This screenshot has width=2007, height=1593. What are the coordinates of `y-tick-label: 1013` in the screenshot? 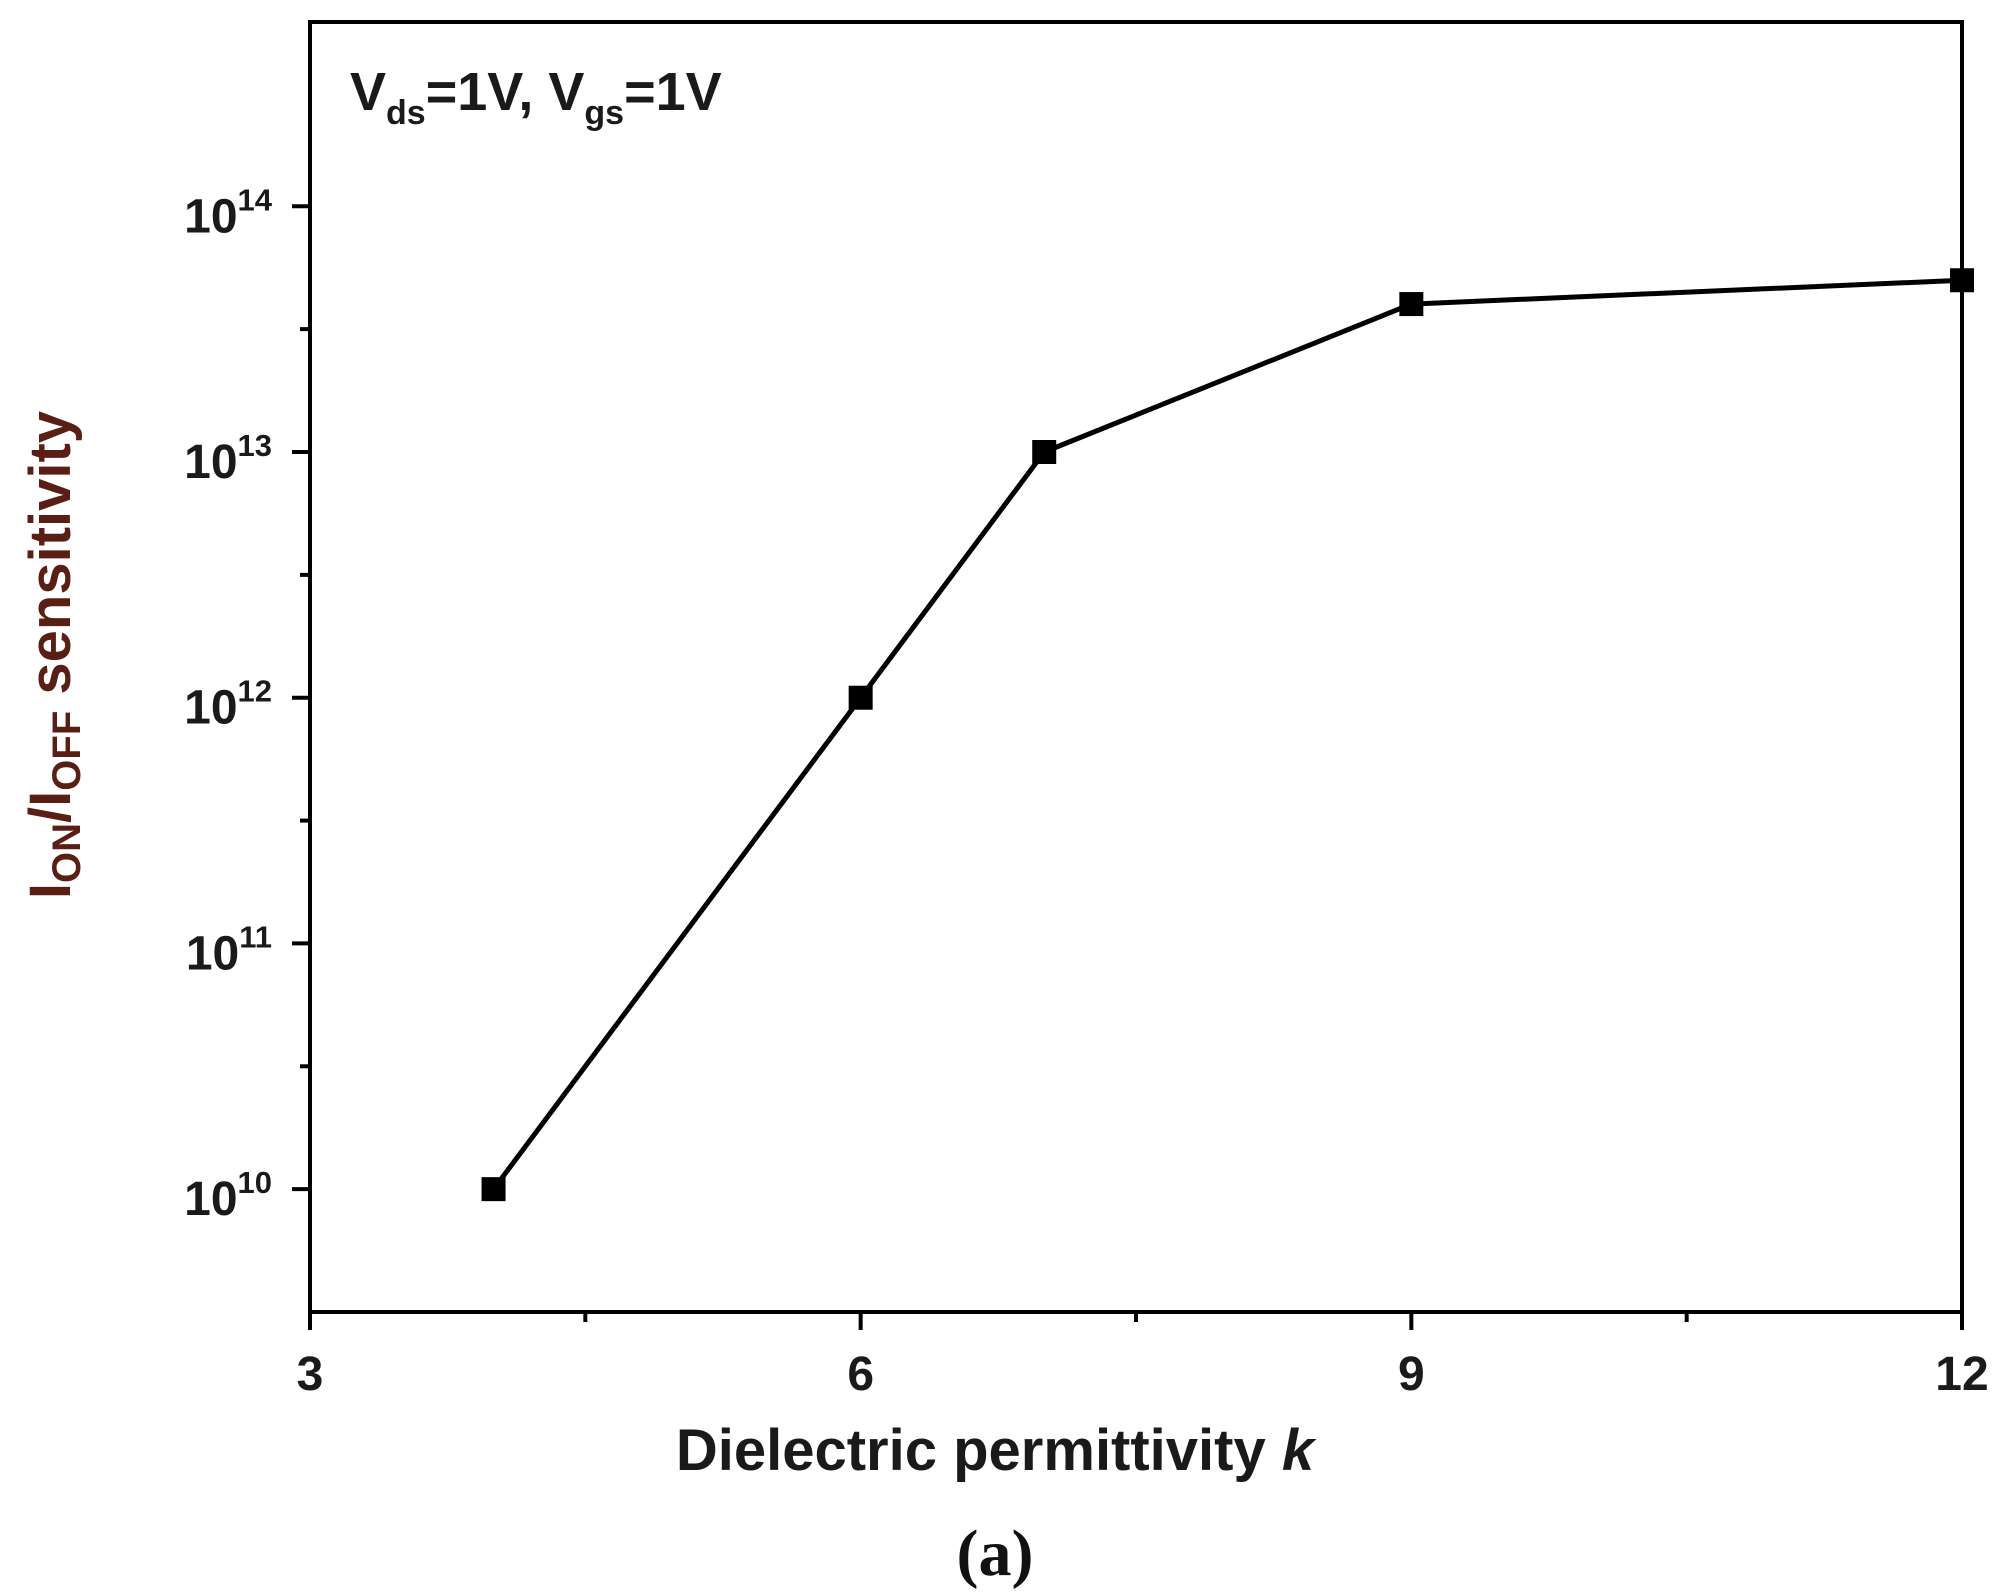 It's located at (228, 458).